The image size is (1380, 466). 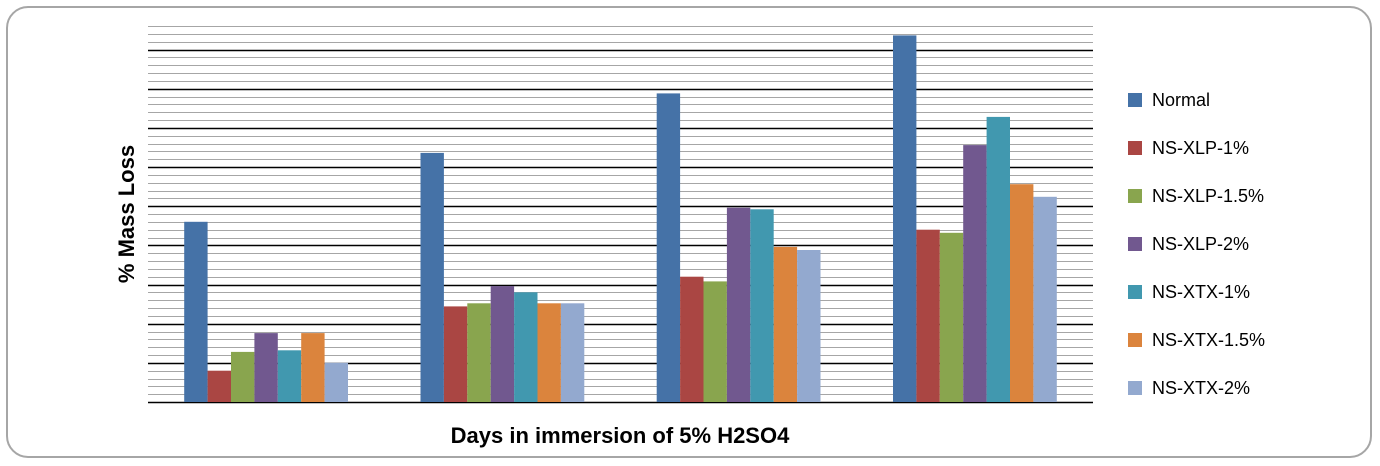 What do you see at coordinates (1248, 100) in the screenshot?
I see `legend-item: Normal` at bounding box center [1248, 100].